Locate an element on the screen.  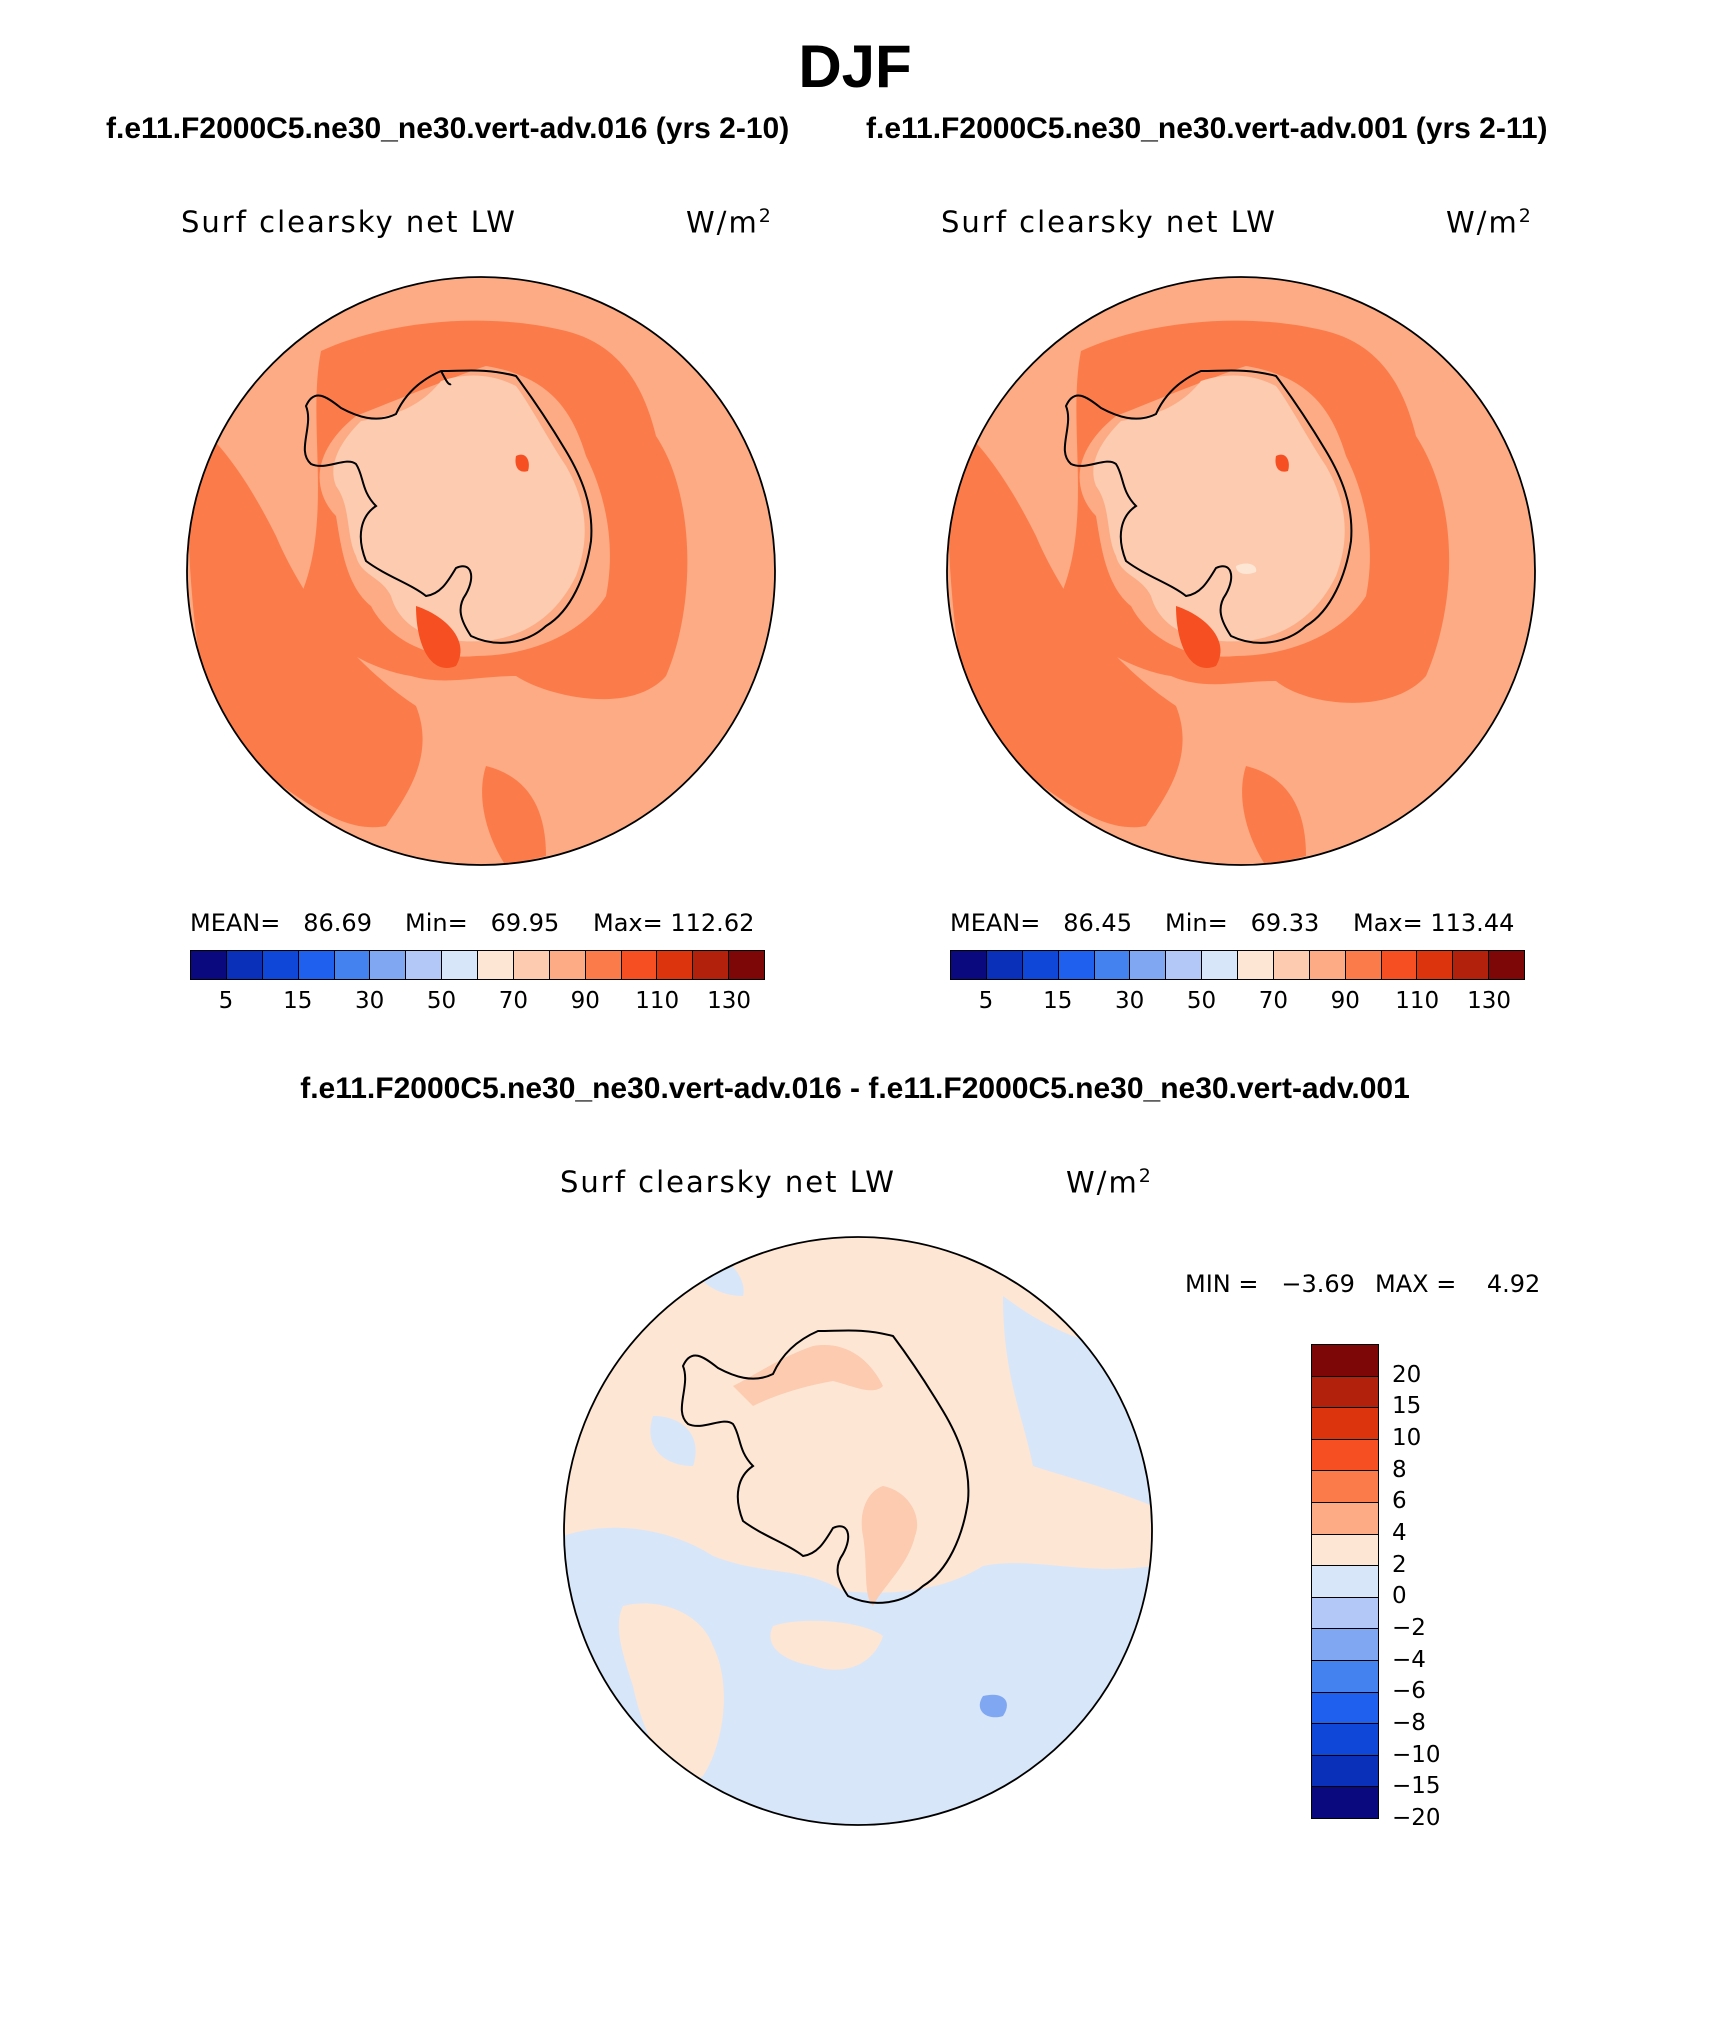
panel-a-map-border is located at coordinates (481, 571).